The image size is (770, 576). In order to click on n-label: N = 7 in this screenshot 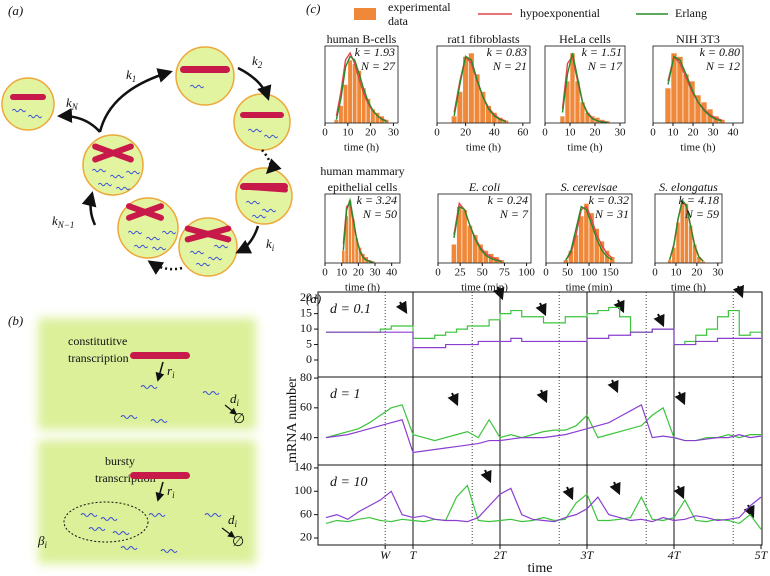, I will do `click(514, 214)`.